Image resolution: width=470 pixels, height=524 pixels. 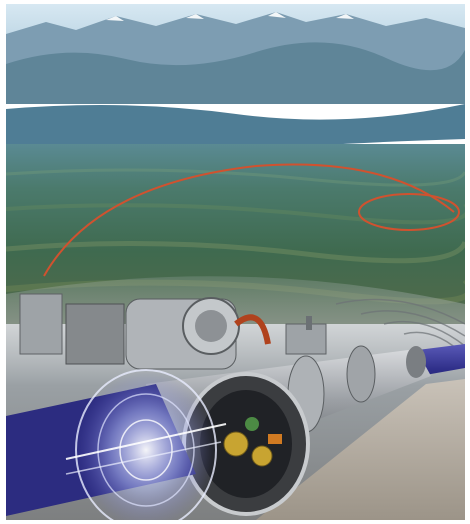 What do you see at coordinates (173, 331) in the screenshot?
I see `cryo-equipment` at bounding box center [173, 331].